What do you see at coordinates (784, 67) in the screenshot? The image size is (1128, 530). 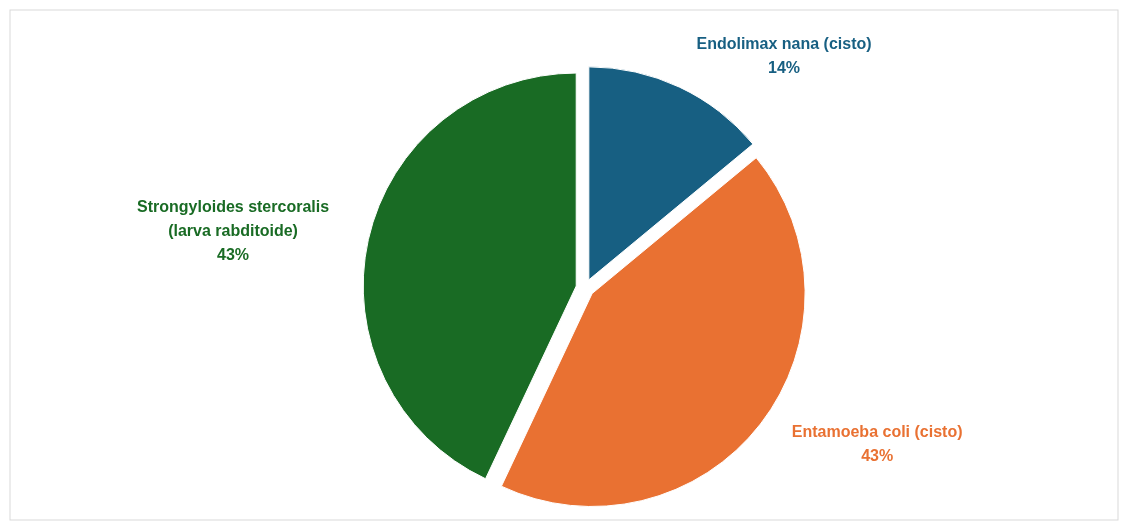 I see `data-label: 14%` at bounding box center [784, 67].